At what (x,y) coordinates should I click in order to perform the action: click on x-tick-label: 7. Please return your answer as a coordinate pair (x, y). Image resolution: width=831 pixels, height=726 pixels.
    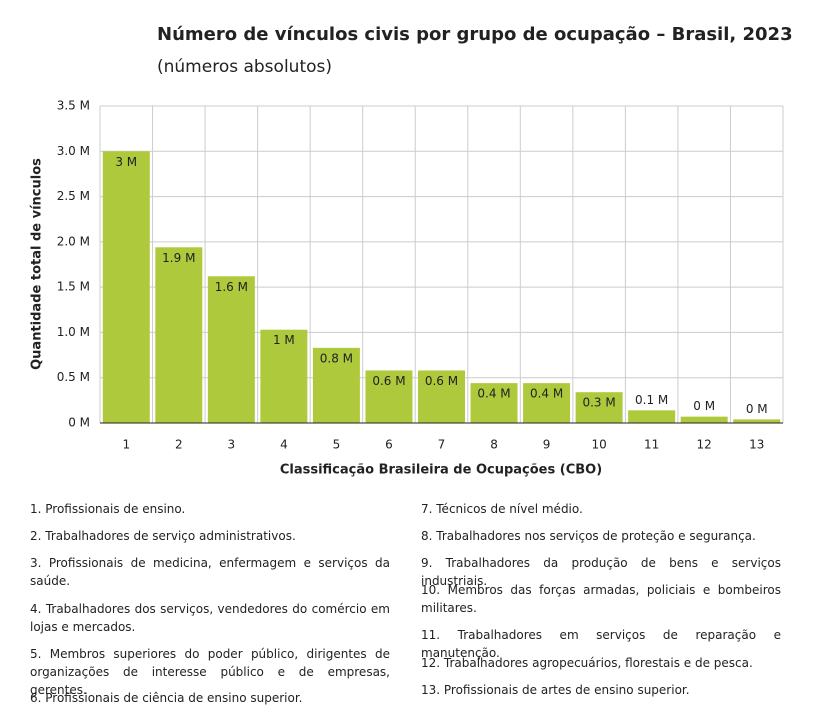
    Looking at the image, I should click on (442, 445).